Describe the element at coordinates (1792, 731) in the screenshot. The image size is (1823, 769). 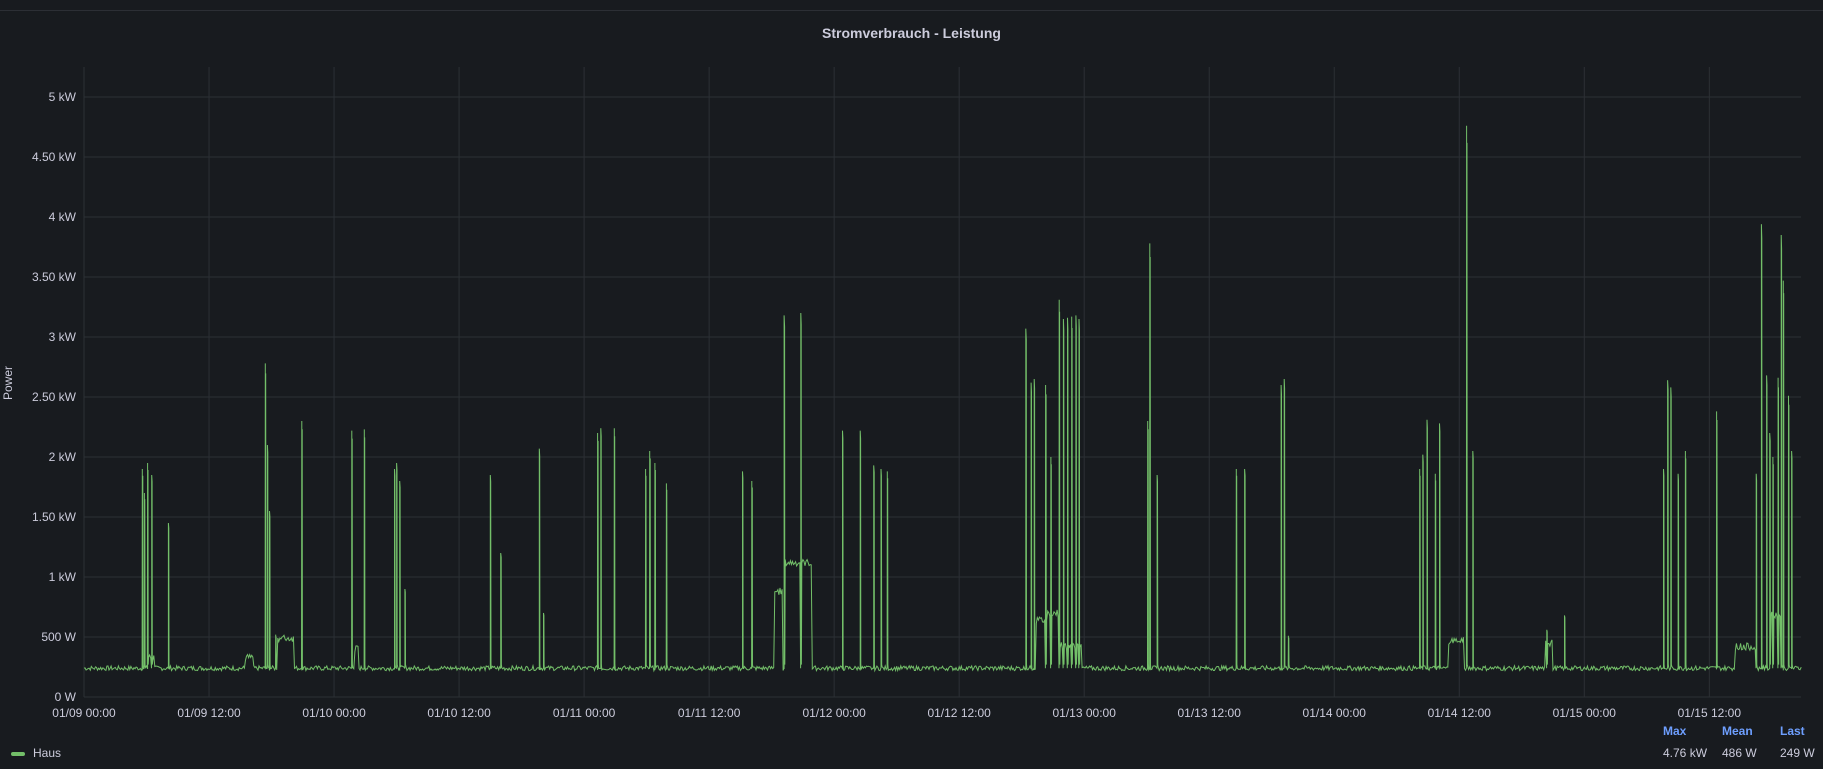
I see `legend-header-last: Last` at that location.